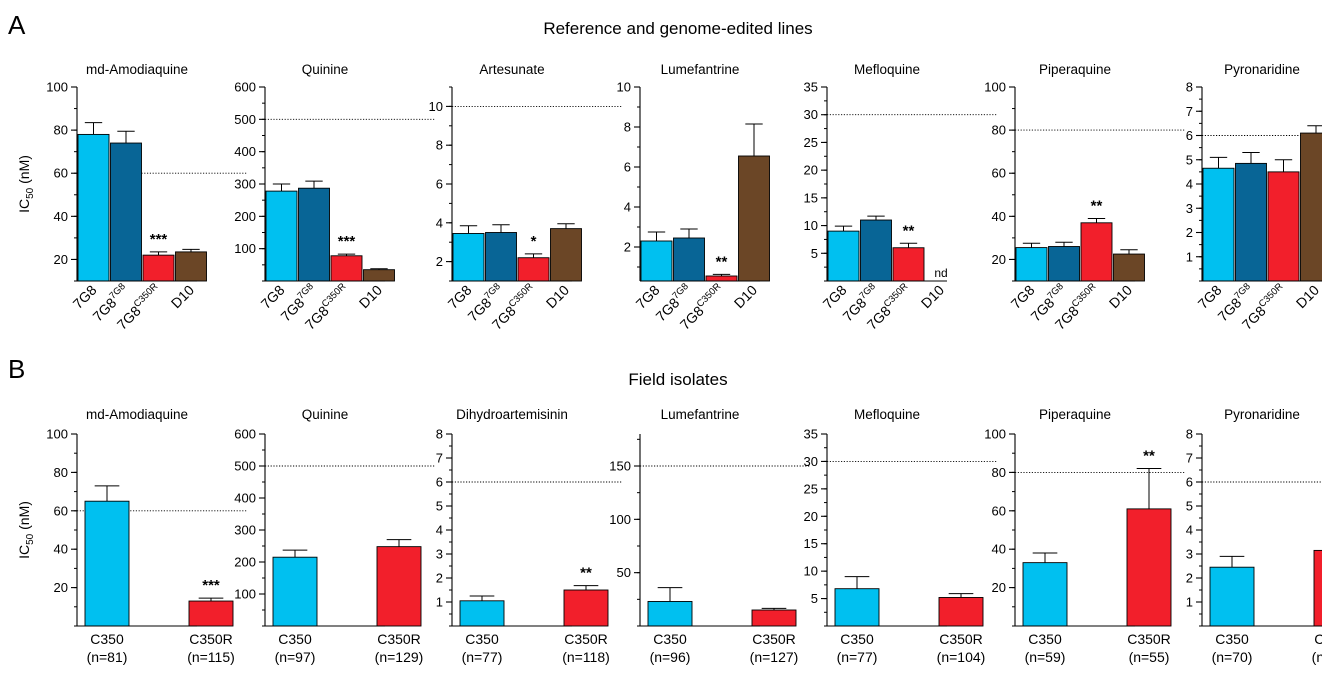 The width and height of the screenshot is (1322, 679). I want to click on chart-title: md-Amodiaquine, so click(137, 69).